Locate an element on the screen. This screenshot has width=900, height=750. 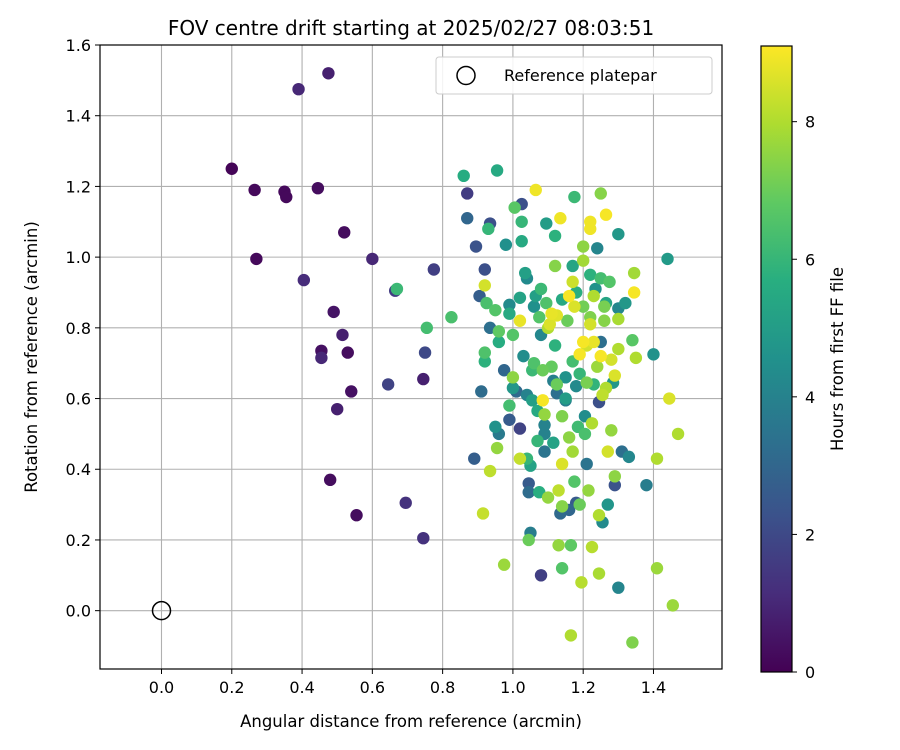
legend: Reference platepar is located at coordinates (574, 75).